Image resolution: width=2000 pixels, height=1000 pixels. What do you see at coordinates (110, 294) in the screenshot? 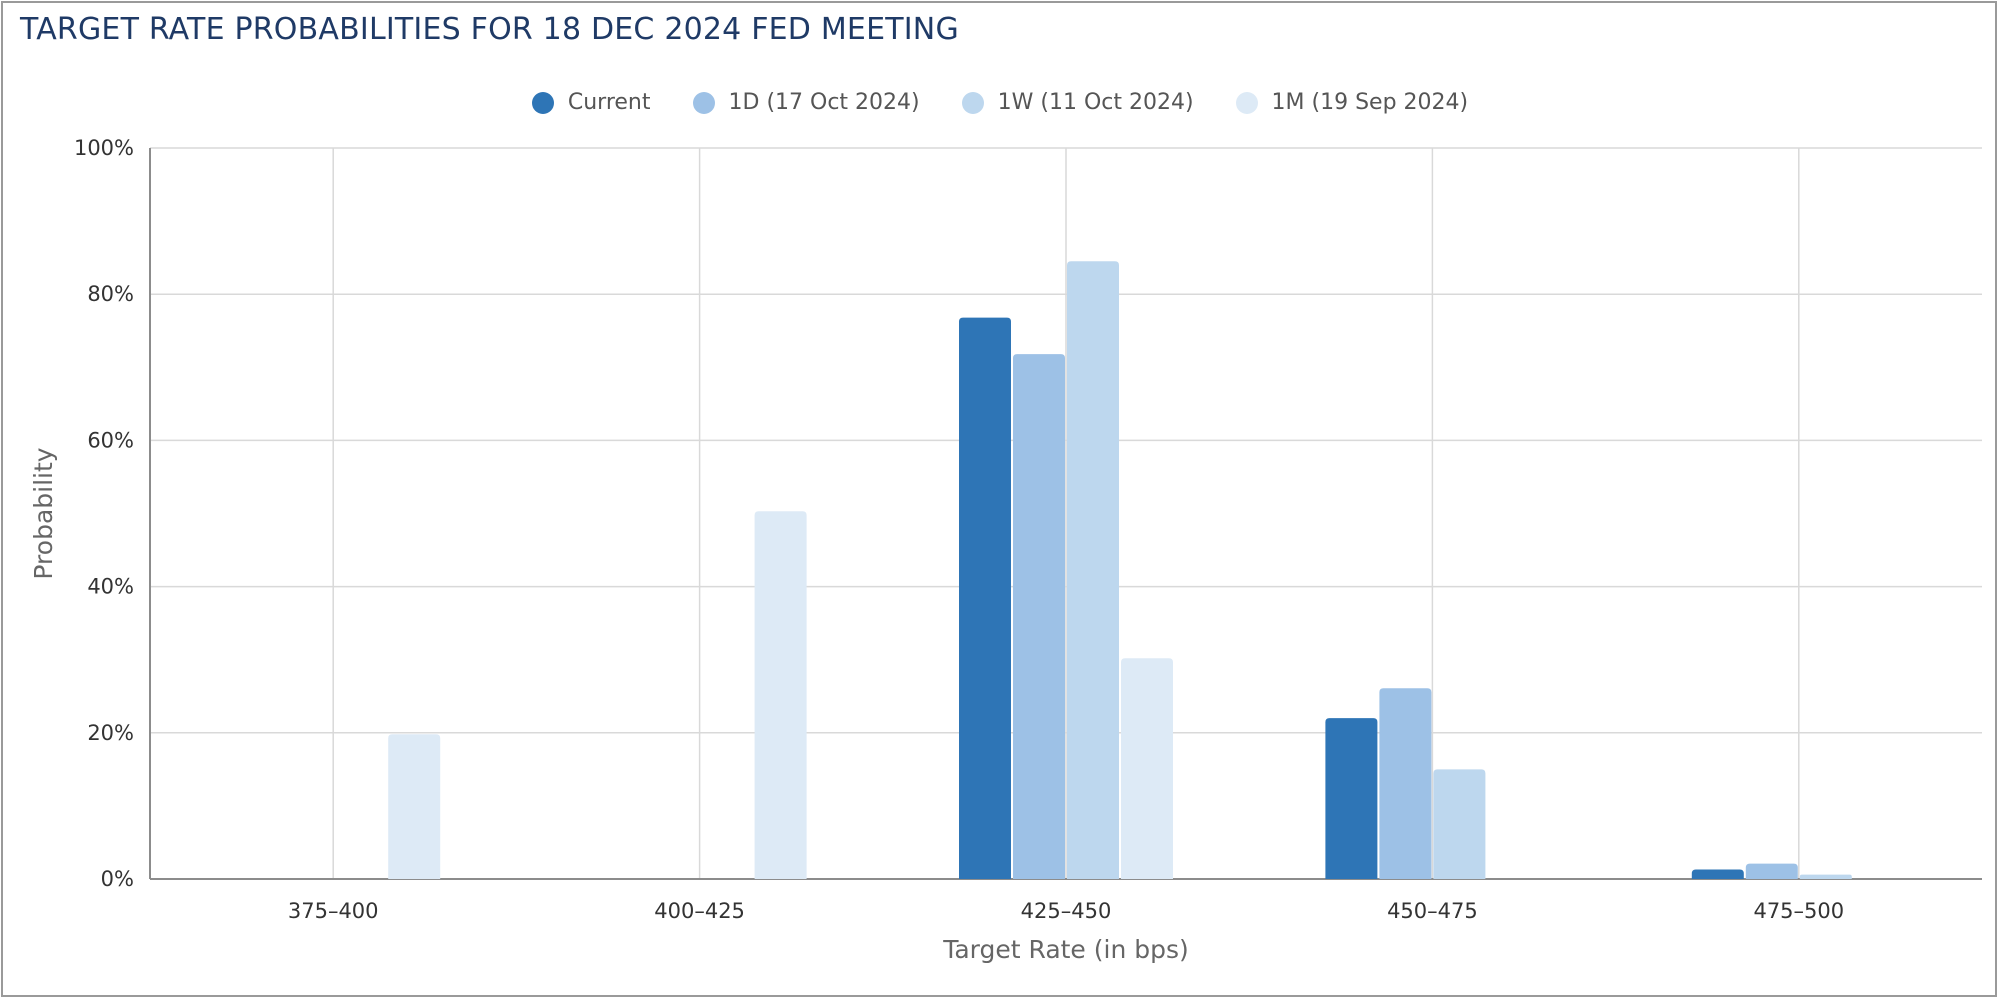
I see `y-tick-label: 80%` at bounding box center [110, 294].